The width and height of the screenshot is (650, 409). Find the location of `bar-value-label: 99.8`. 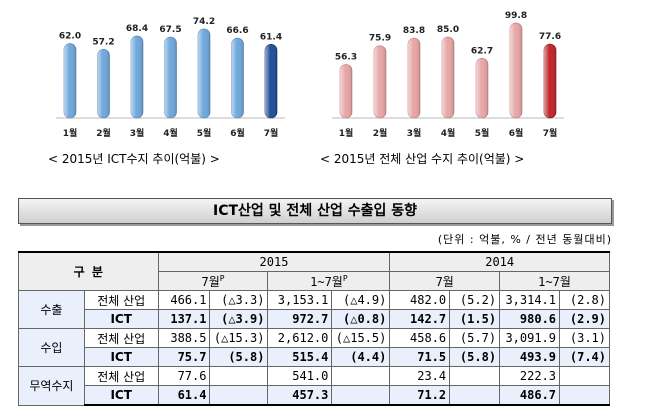

bar-value-label: 99.8 is located at coordinates (516, 16).